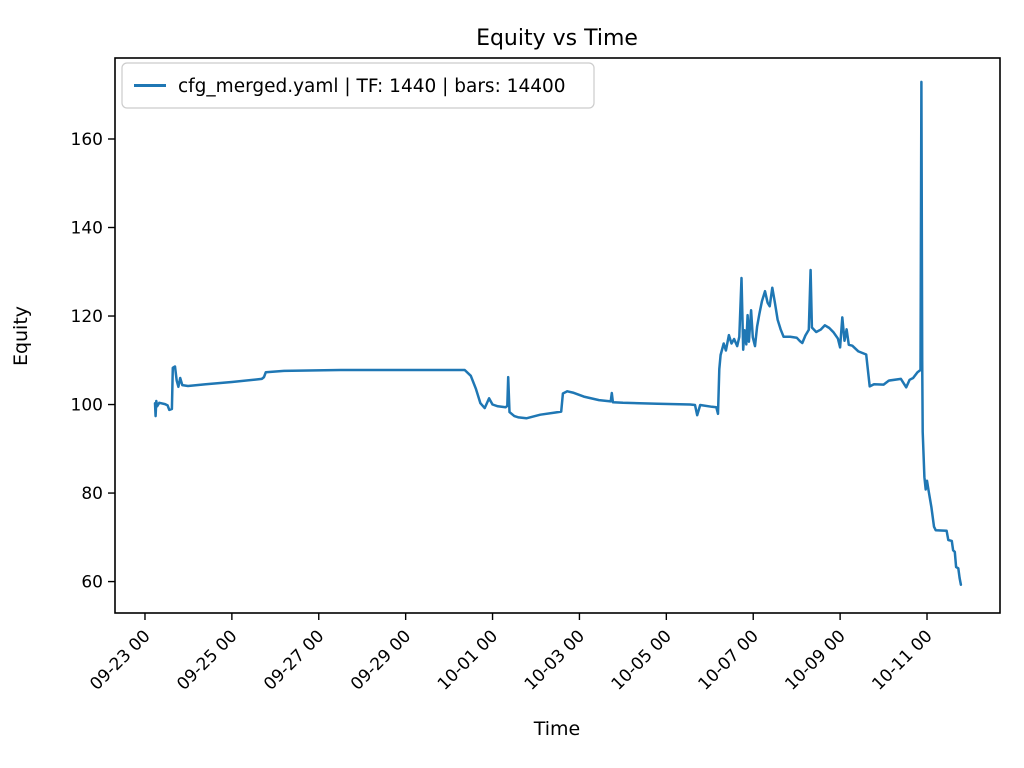 Image resolution: width=1024 pixels, height=768 pixels. What do you see at coordinates (21, 336) in the screenshot?
I see `y-axis-label: Equity` at bounding box center [21, 336].